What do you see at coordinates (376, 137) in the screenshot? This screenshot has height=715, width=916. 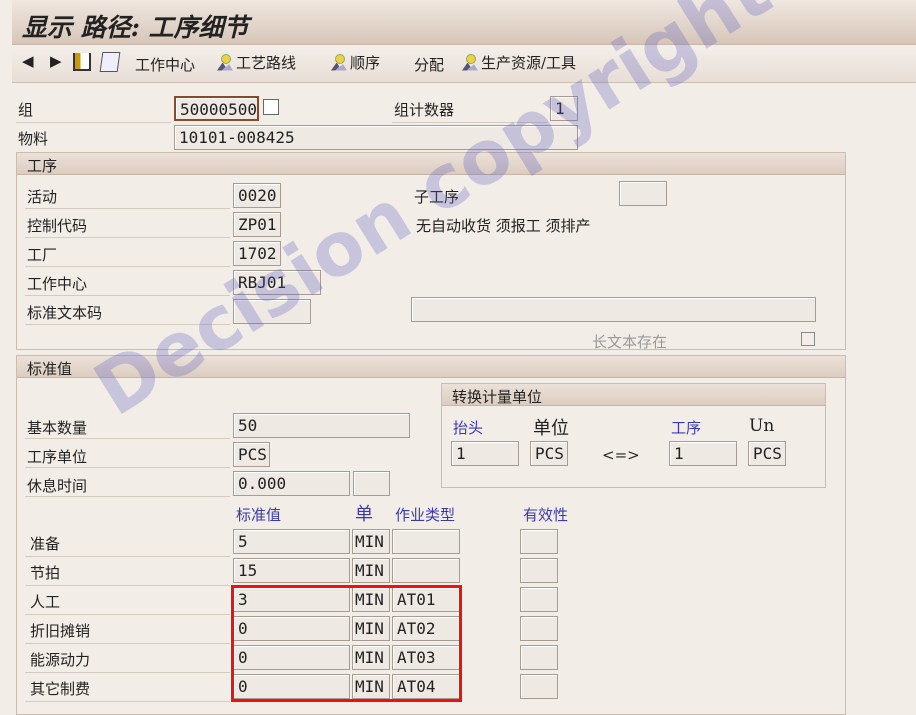 I see `material-field: 10101-008425` at bounding box center [376, 137].